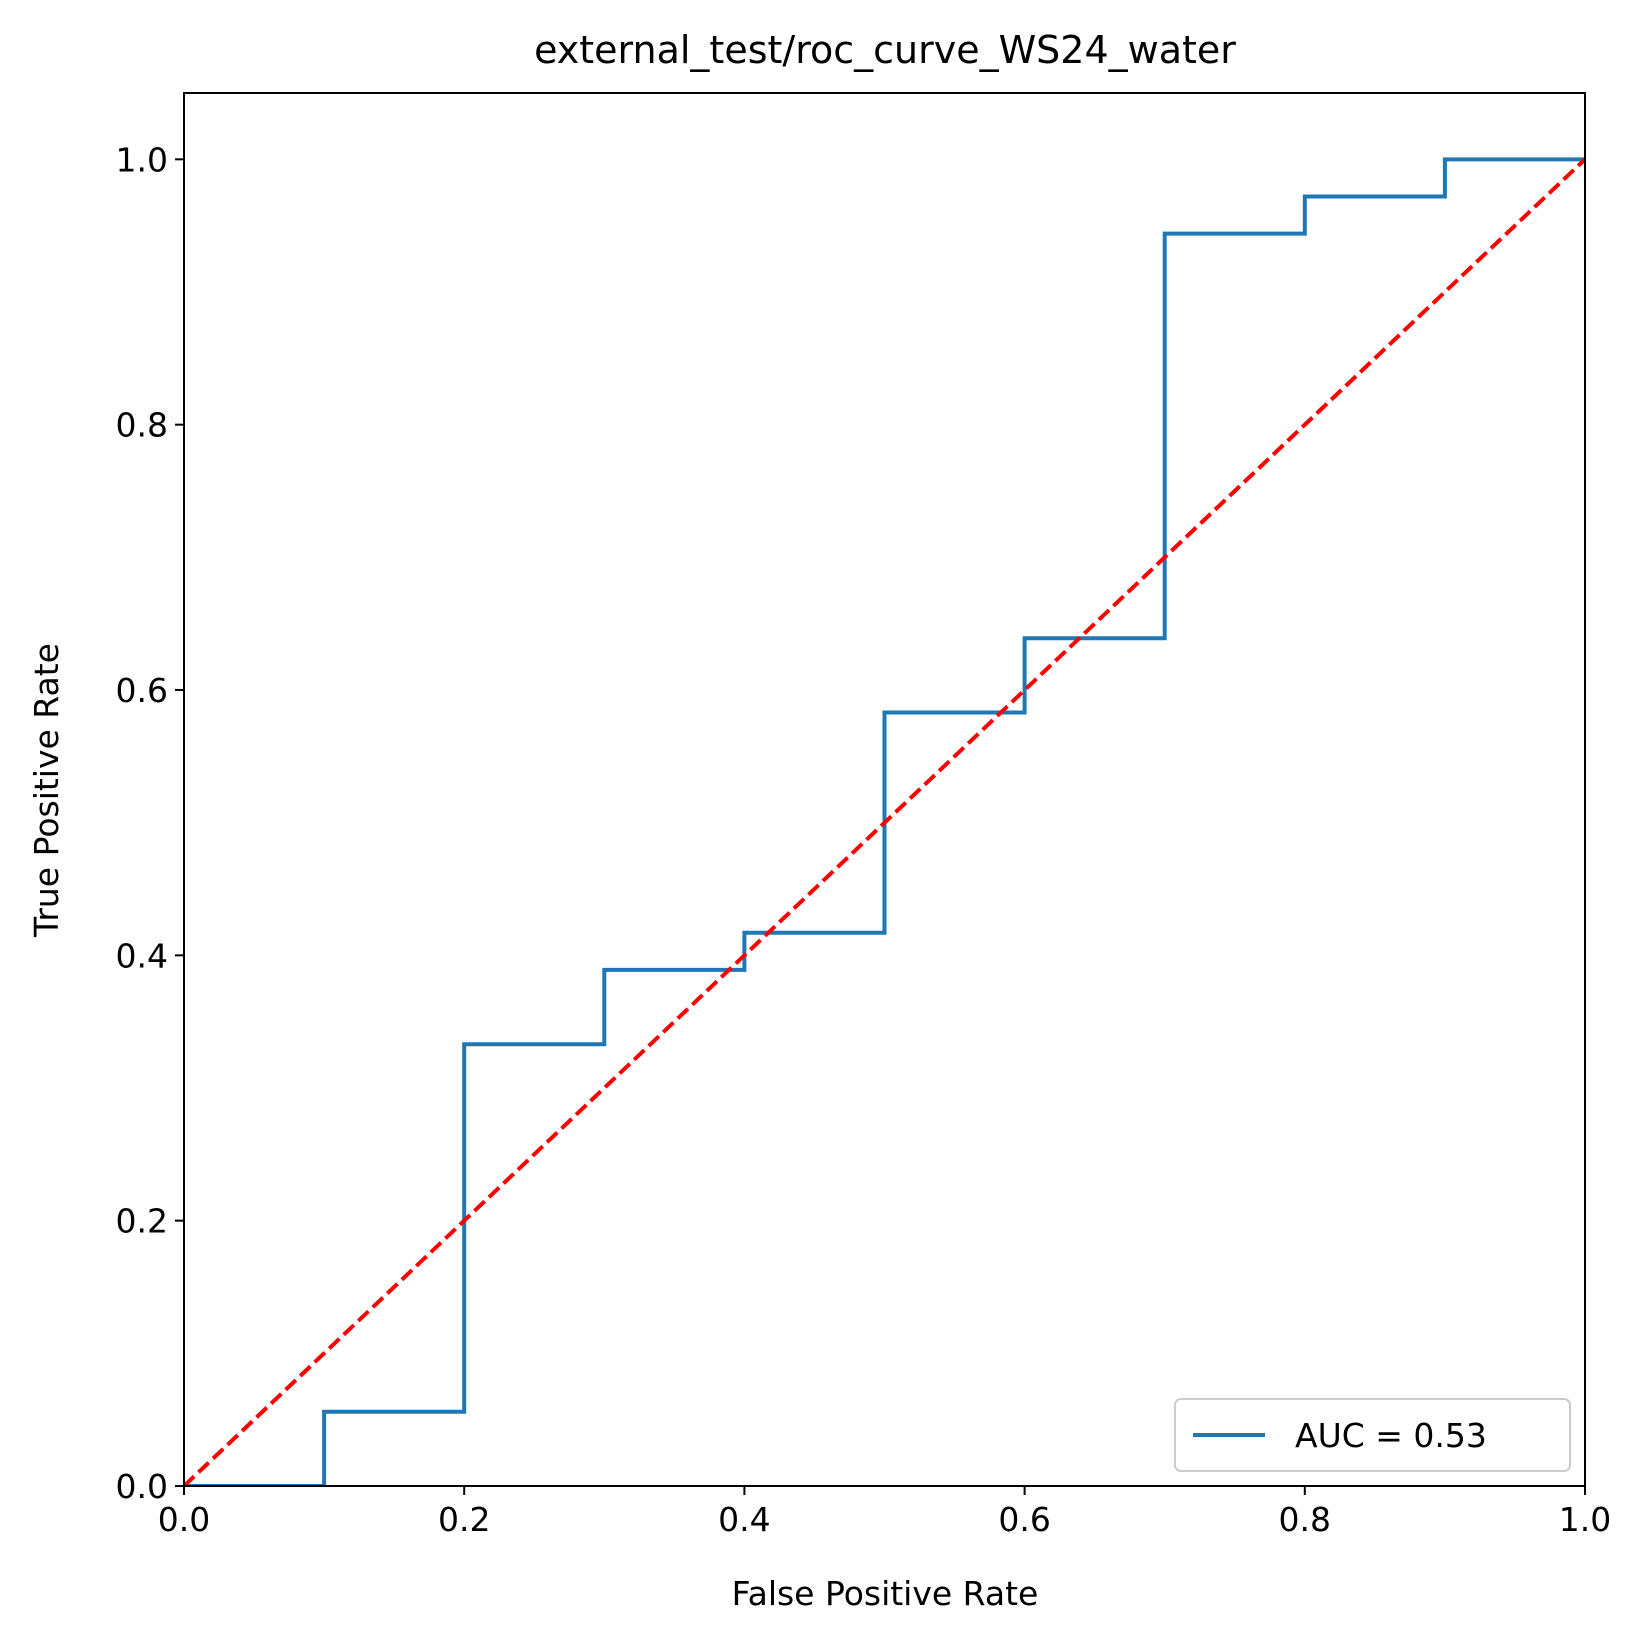  What do you see at coordinates (142, 690) in the screenshot?
I see `y-tick-label: 0.6` at bounding box center [142, 690].